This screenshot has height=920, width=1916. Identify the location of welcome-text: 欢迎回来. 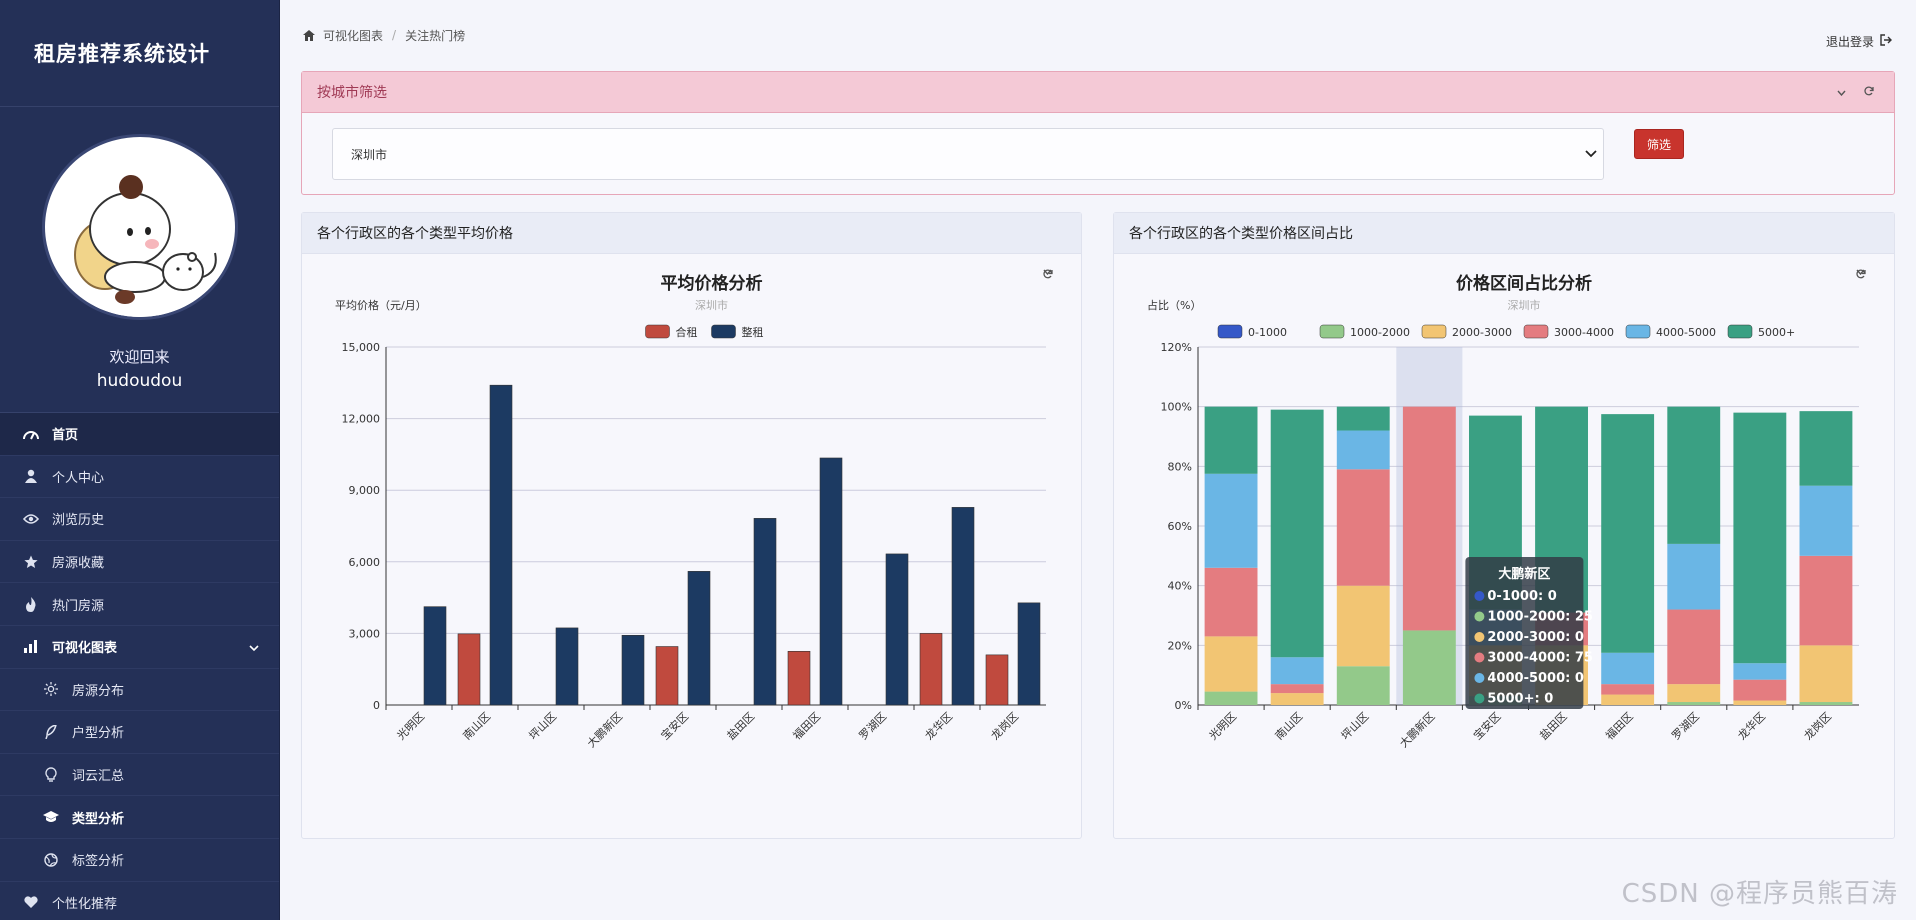
(139, 357).